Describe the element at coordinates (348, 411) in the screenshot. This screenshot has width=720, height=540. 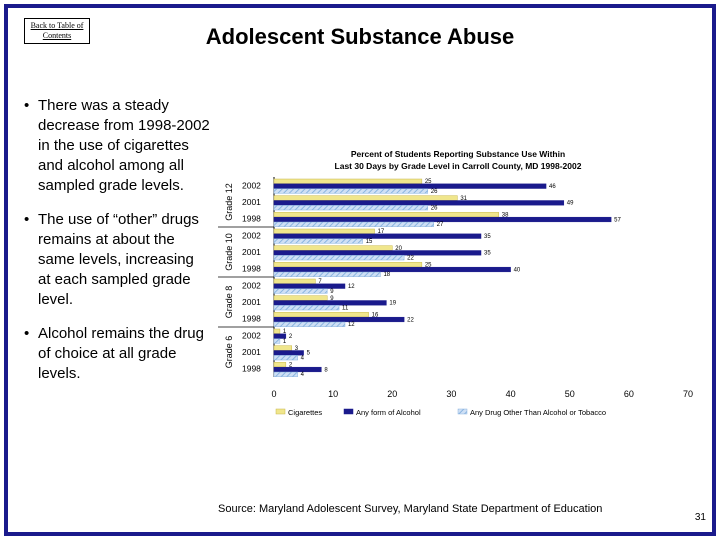
I see `legend-swatch-alcohol` at that location.